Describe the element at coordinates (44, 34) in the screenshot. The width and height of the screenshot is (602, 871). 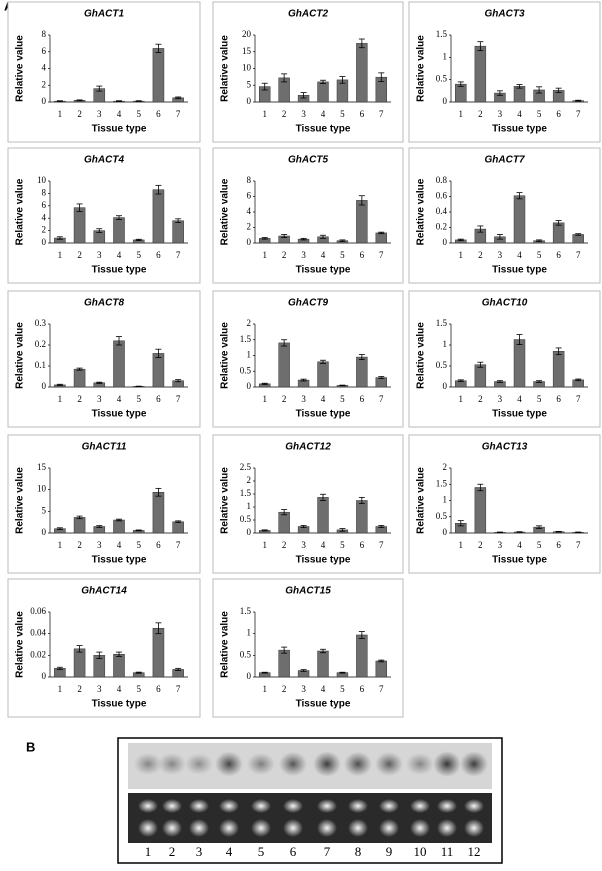
I see `y-tick-label: 8` at that location.